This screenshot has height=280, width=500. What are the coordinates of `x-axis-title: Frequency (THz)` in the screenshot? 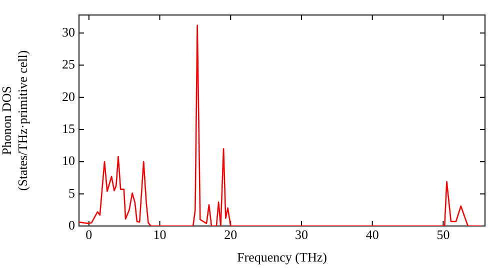 It's located at (282, 257).